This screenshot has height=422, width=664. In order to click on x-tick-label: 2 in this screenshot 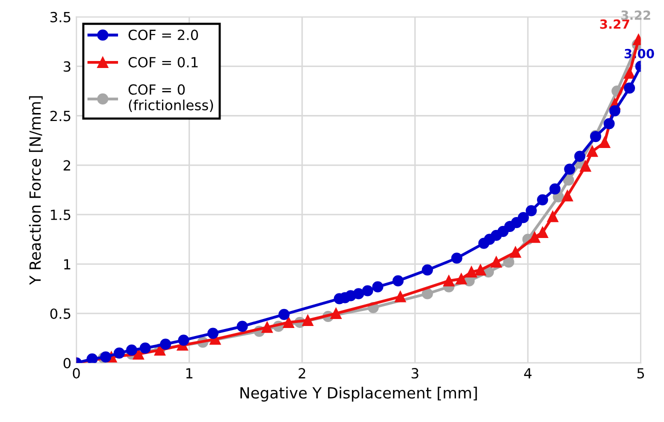, I will do `click(302, 373)`.